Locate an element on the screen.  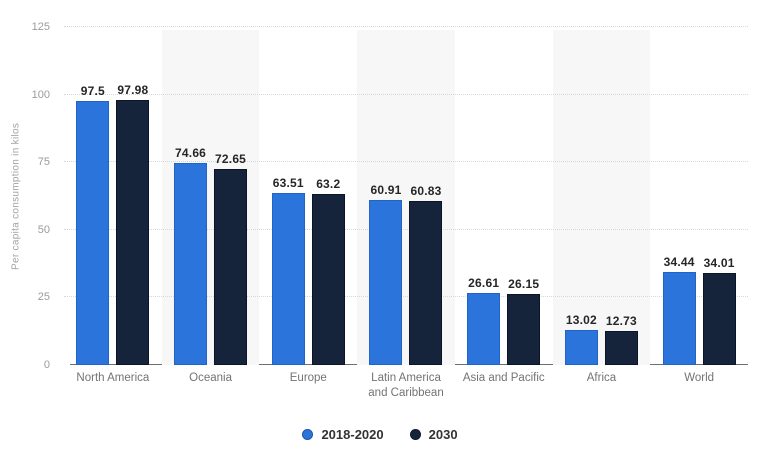
bar-column: 12.73 is located at coordinates (621, 339).